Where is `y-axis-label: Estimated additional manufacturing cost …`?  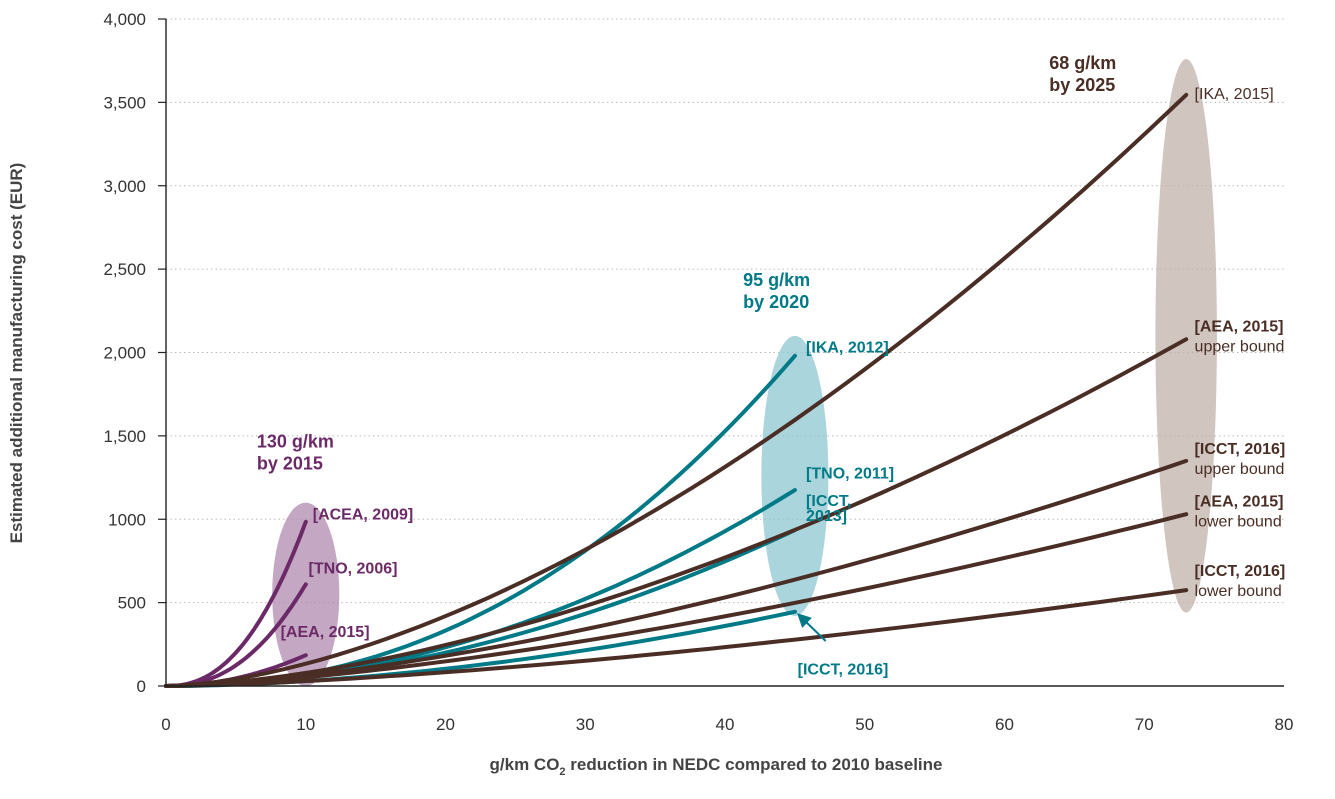 y-axis-label: Estimated additional manufacturing cost … is located at coordinates (16, 353).